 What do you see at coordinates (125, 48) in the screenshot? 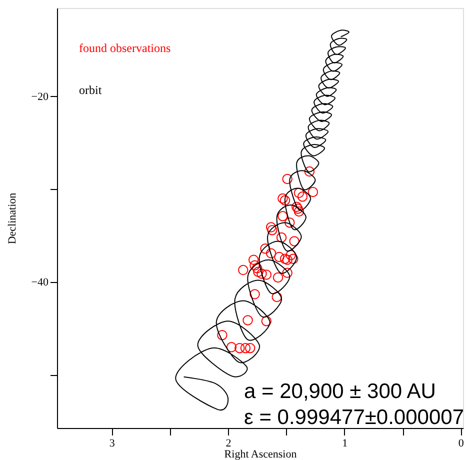
I see `text: found observations` at bounding box center [125, 48].